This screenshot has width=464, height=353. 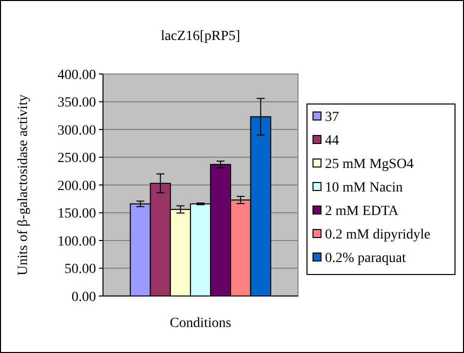 I want to click on y-tick-label: 350.00, so click(x=77, y=103).